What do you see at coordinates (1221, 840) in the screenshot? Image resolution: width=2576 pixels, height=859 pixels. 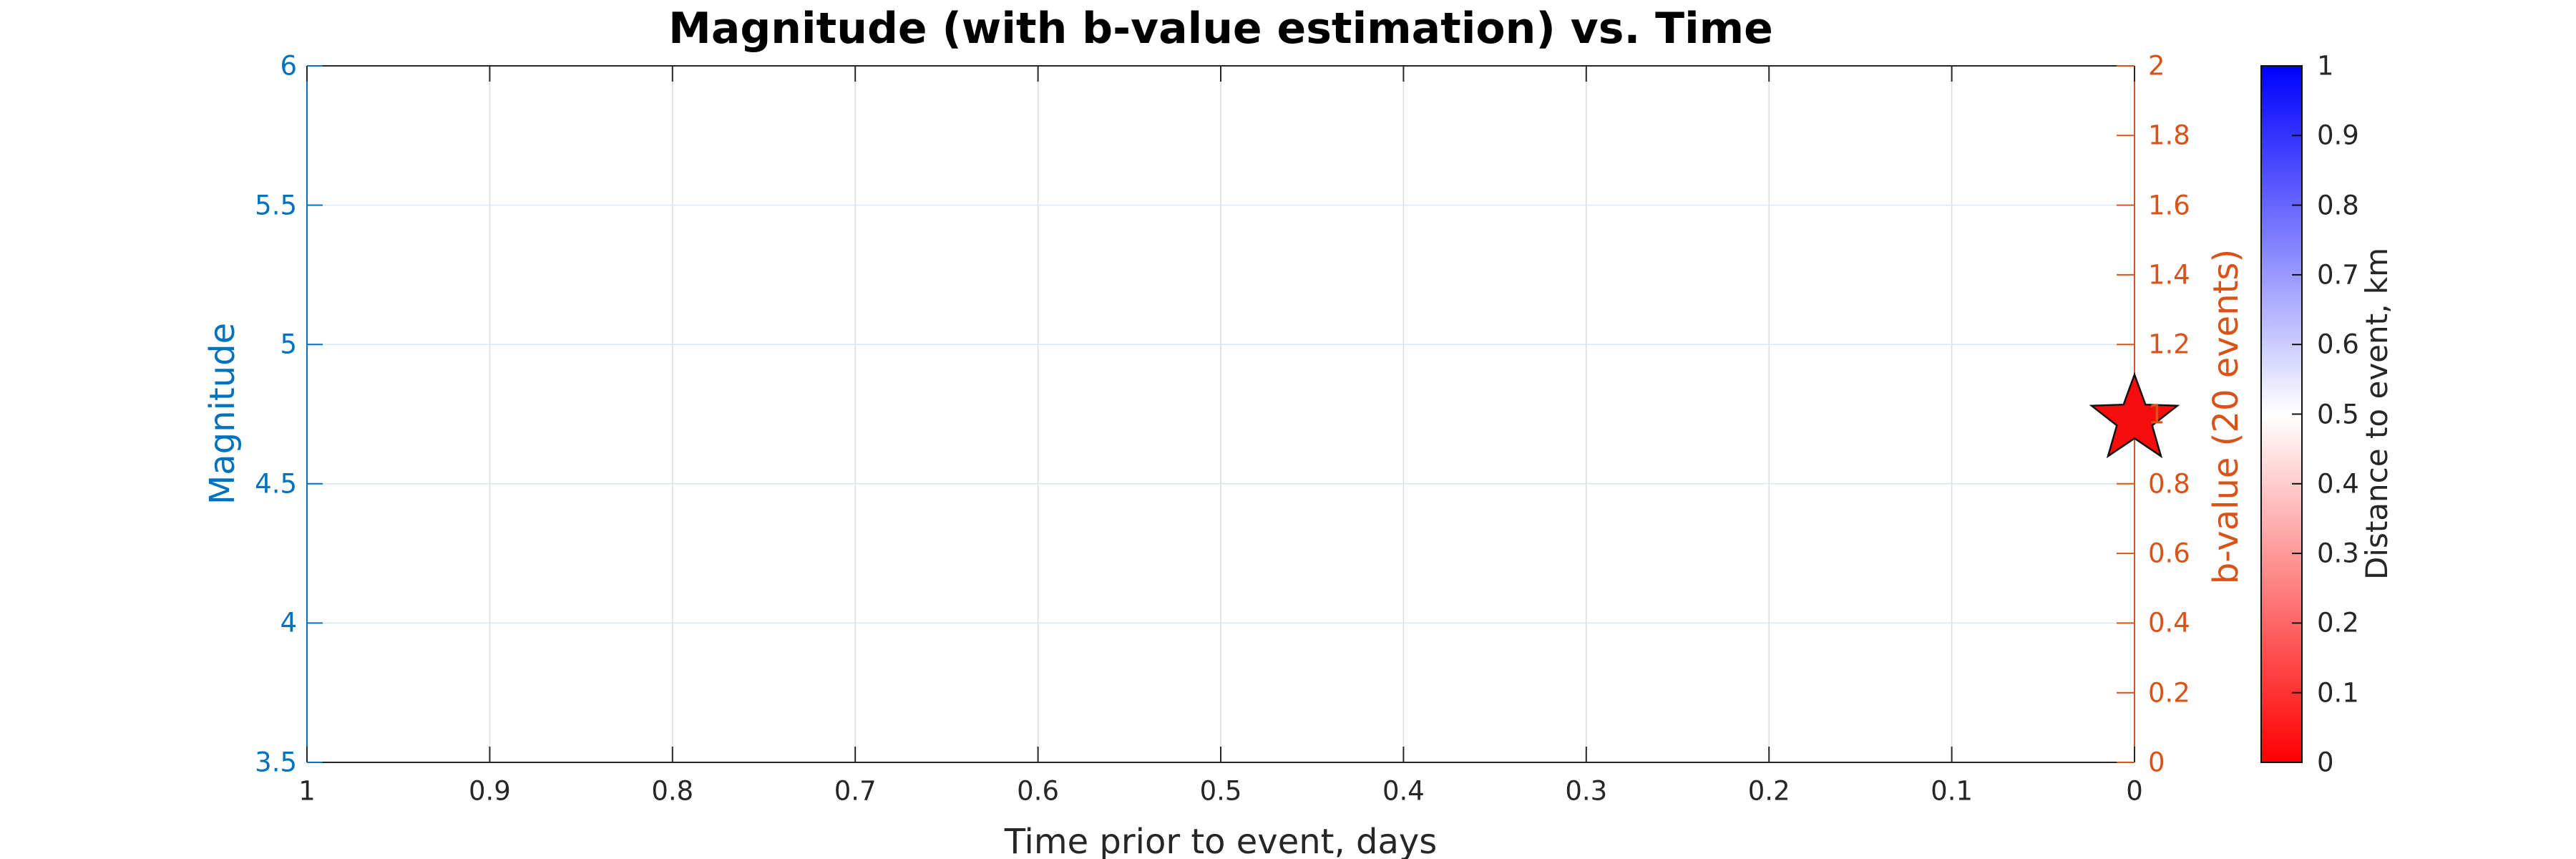 I see `x-axis-label: Time prior to event, days` at bounding box center [1221, 840].